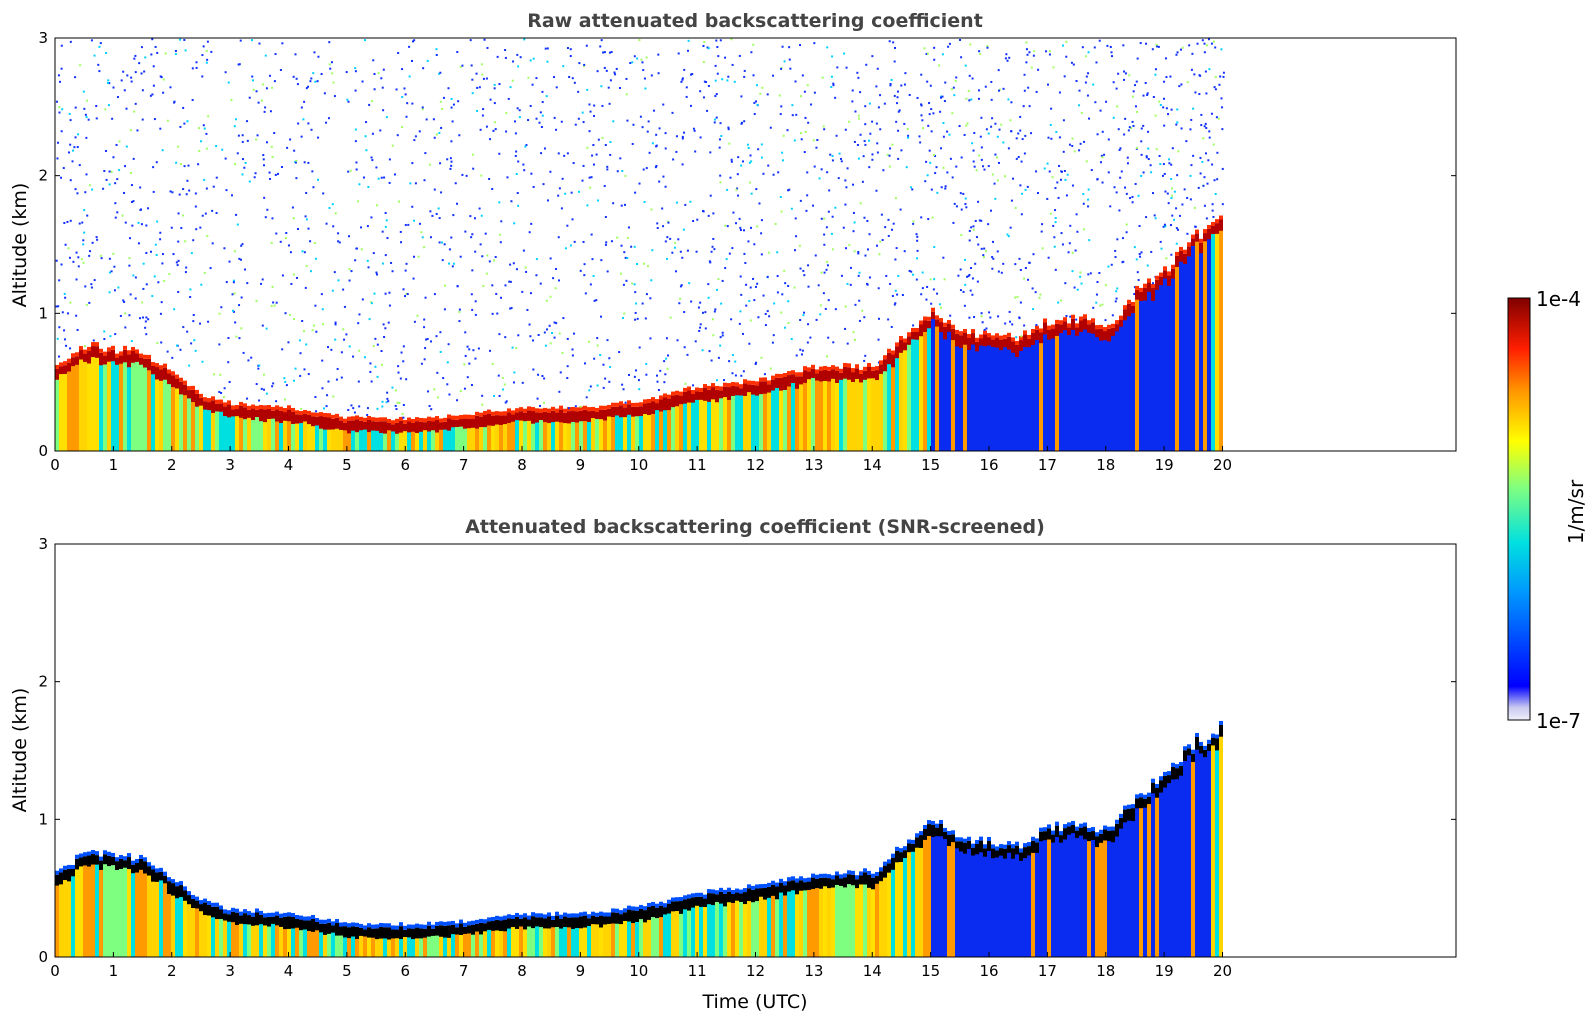 This screenshot has width=1595, height=1020. I want to click on top-x-axis: 0 1 2 3 4 5 6 7 8 9 10 11 12 13 14 15 16 17 18 19 20, so click(641, 460).